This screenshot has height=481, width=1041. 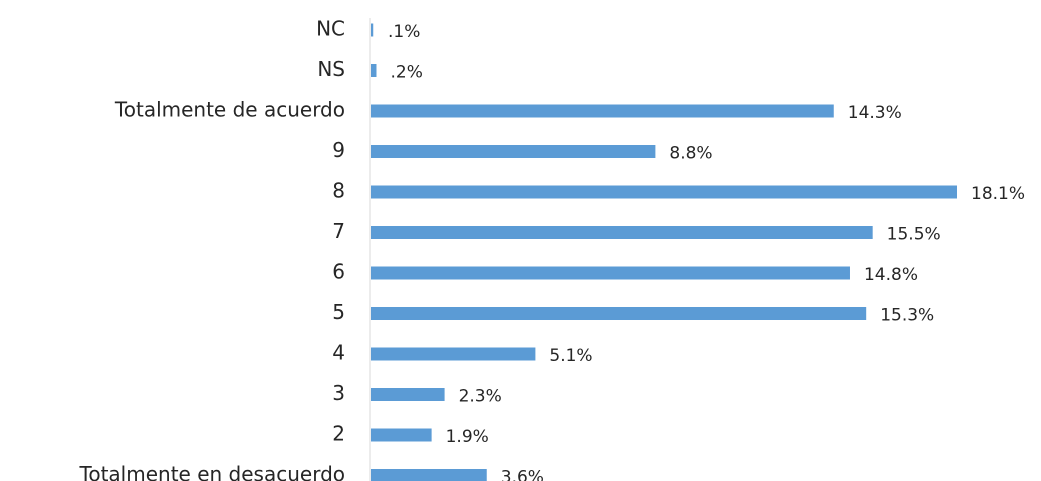 What do you see at coordinates (338, 191) in the screenshot?
I see `category-label: 8` at bounding box center [338, 191].